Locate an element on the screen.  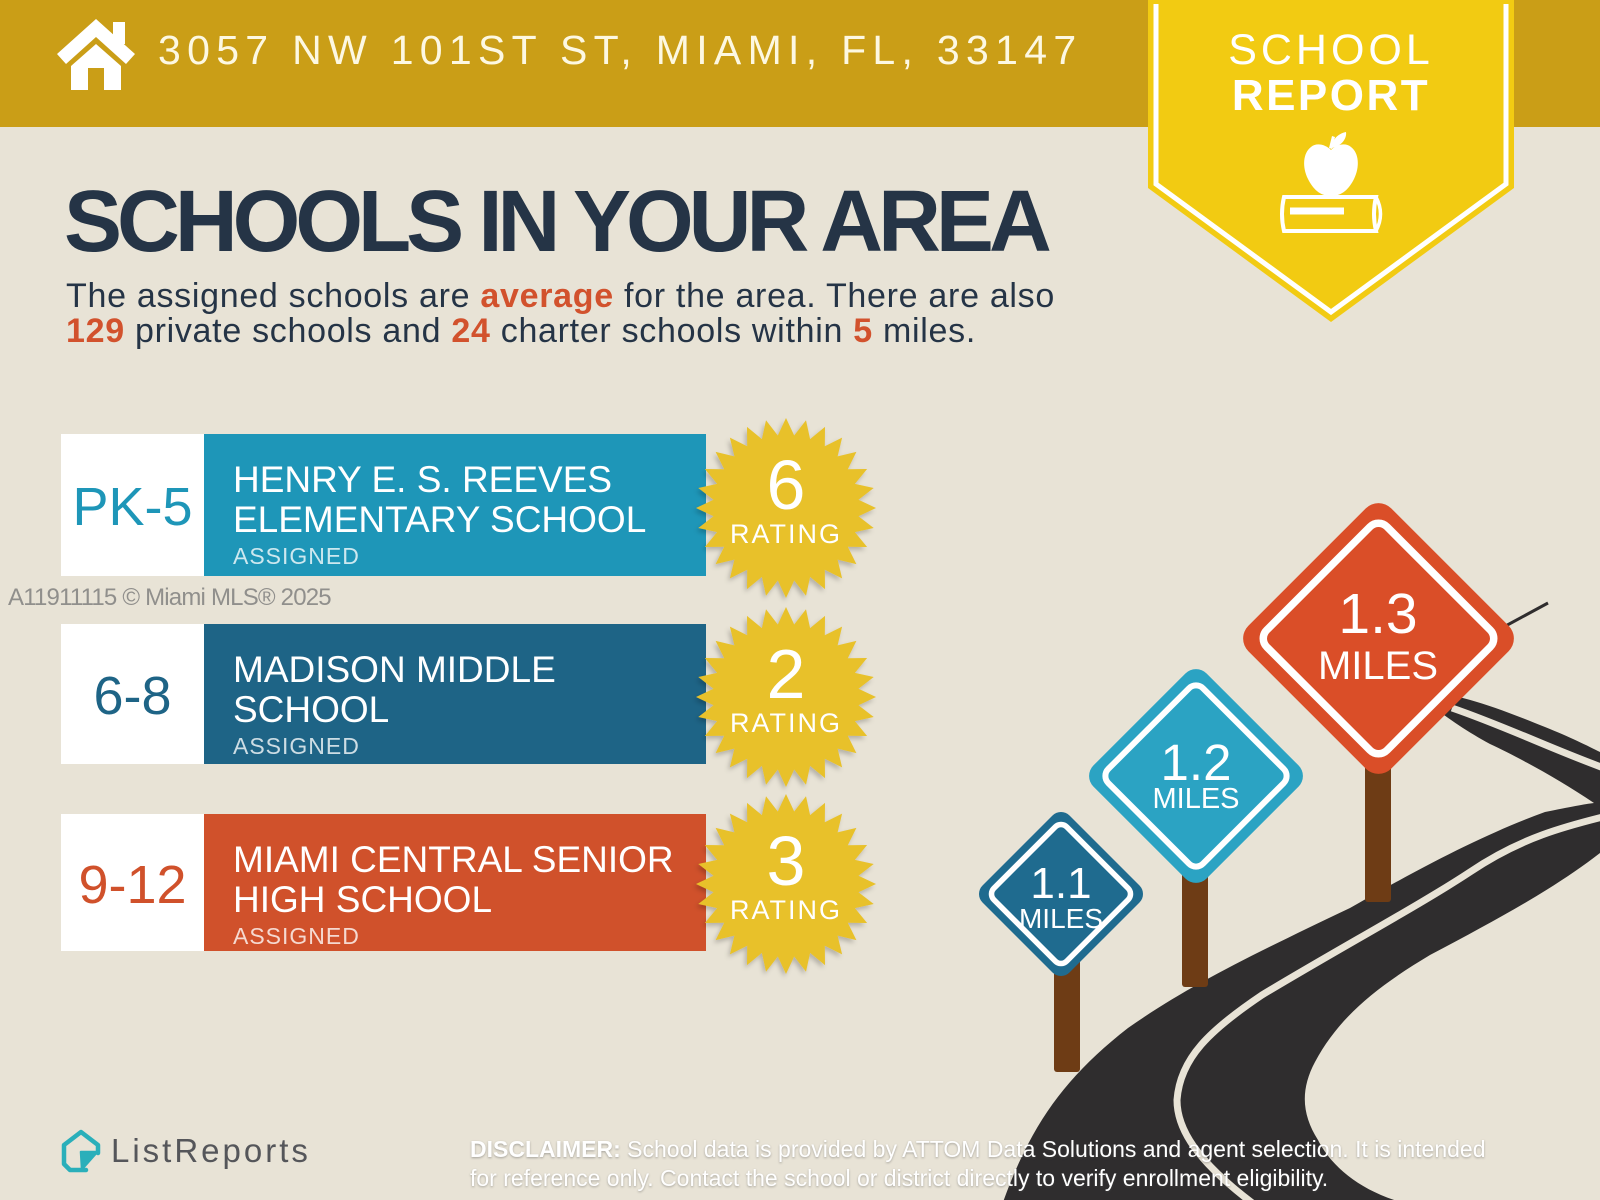
svg-text: 1.1 is located at coordinates (1060, 883).